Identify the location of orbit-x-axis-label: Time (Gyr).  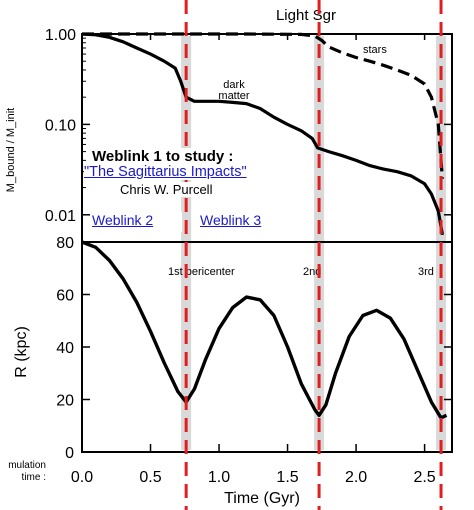
(262, 498).